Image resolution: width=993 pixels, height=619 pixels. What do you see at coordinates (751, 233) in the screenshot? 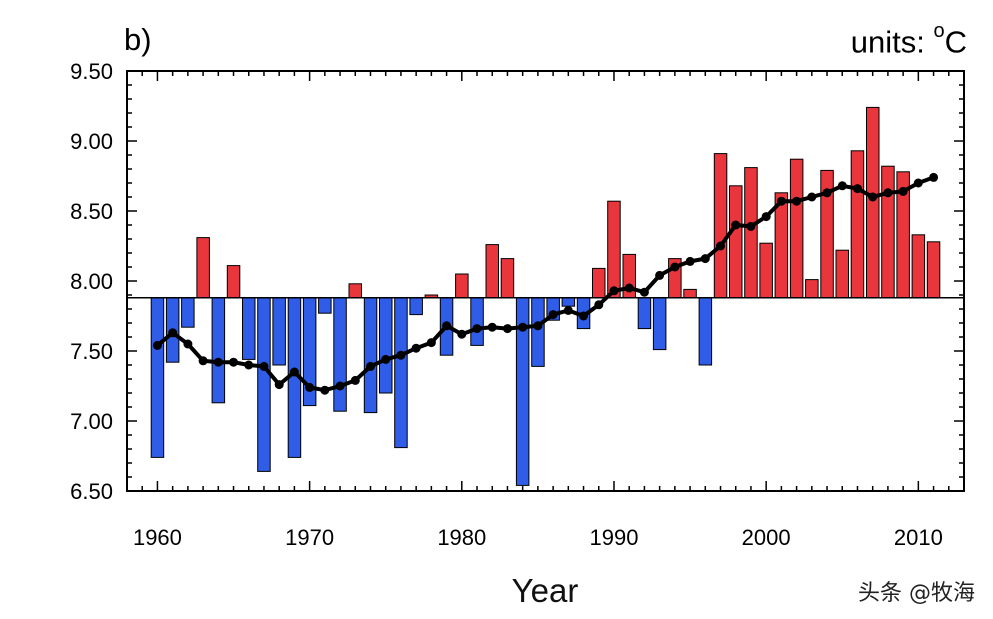
I see `bar-1999` at bounding box center [751, 233].